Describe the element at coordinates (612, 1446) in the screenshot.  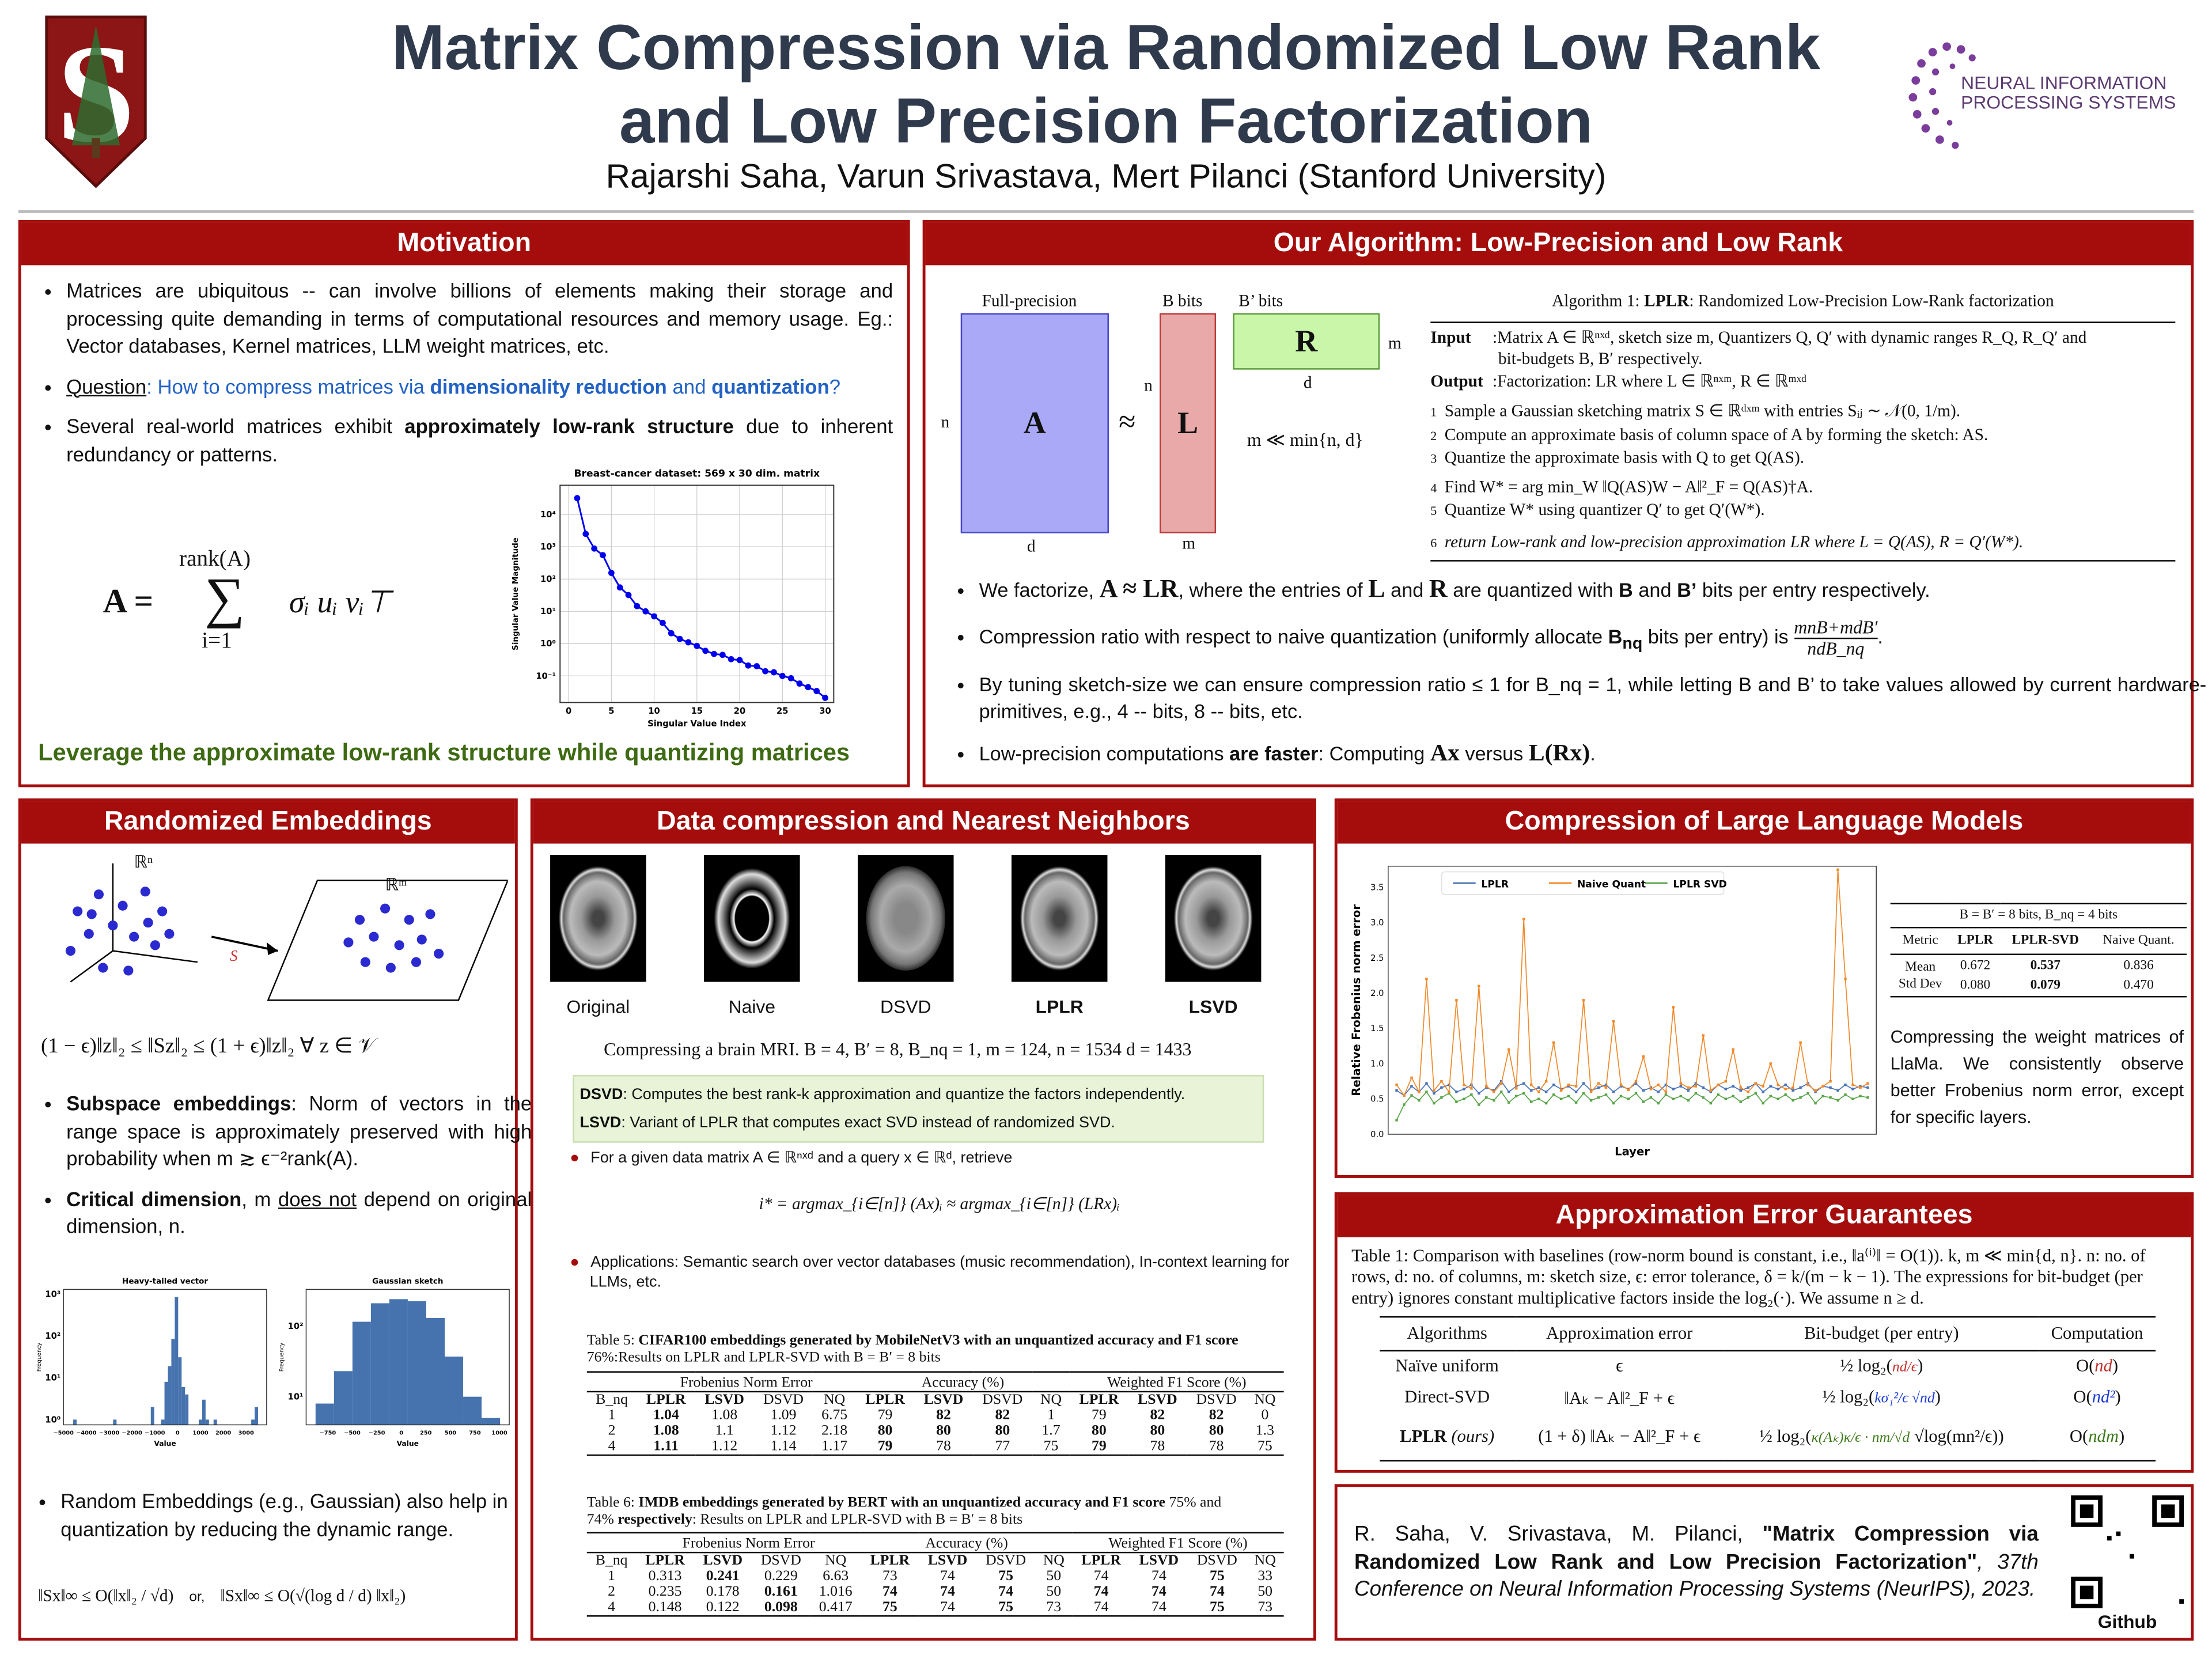
I see `table-cell: 4` at that location.